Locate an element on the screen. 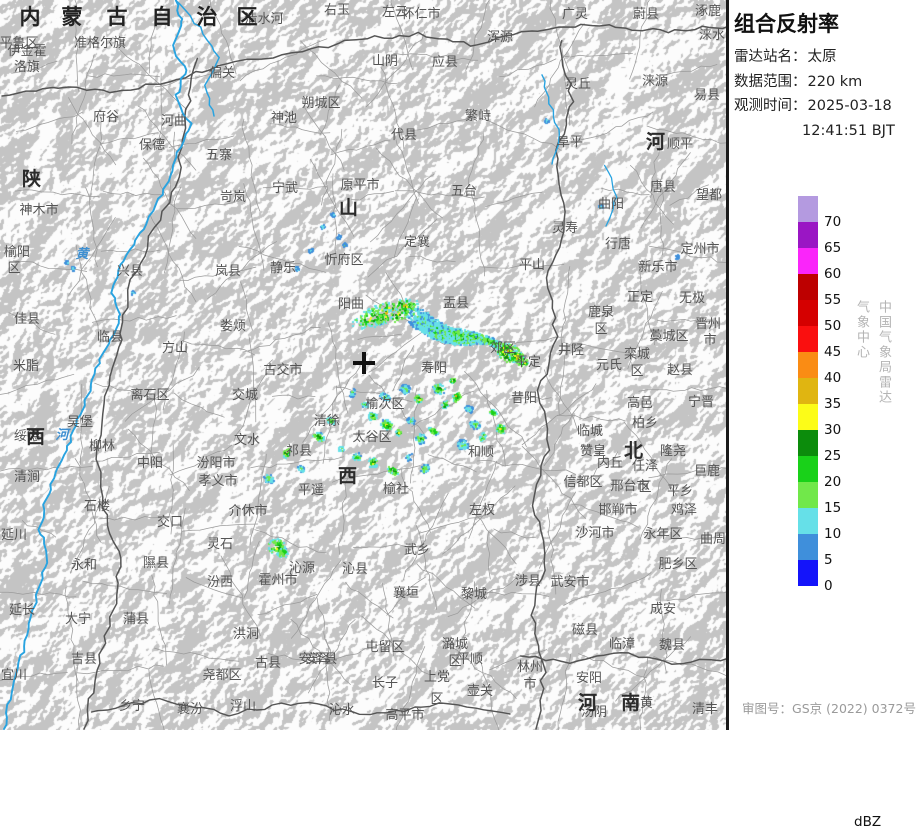 The image size is (920, 830). radar-station-marker is located at coordinates (364, 363).